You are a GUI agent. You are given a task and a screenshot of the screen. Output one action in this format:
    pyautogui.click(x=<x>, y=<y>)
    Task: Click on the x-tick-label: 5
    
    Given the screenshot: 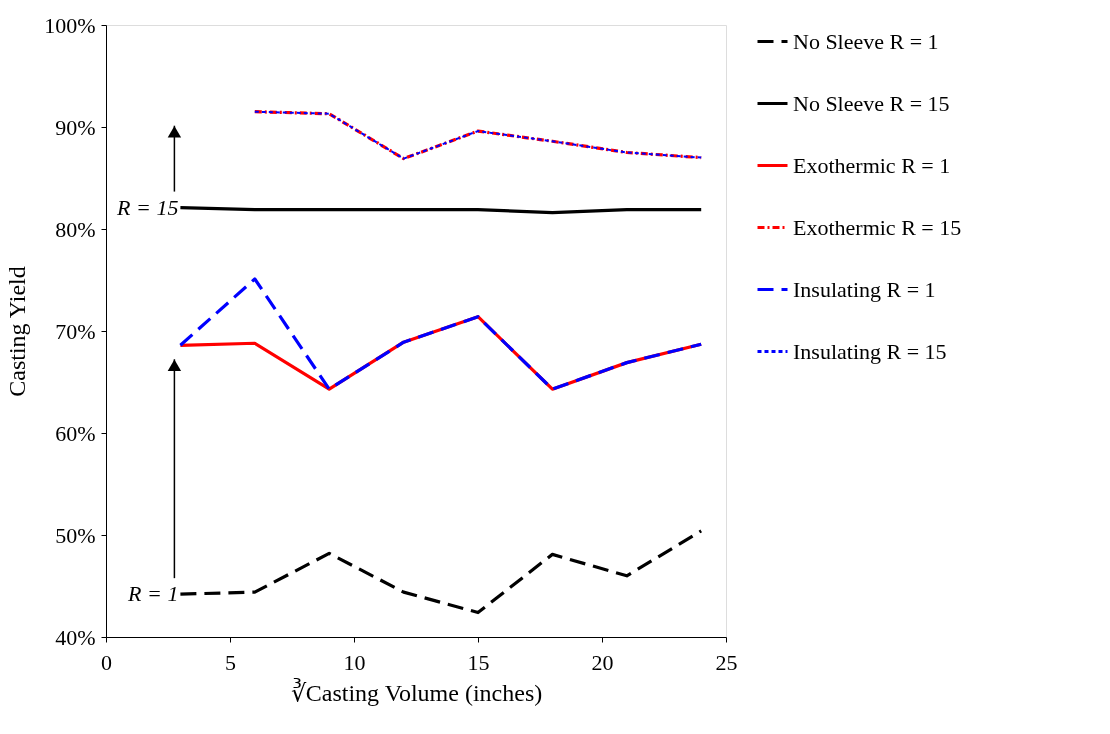 What is the action you would take?
    pyautogui.click(x=230, y=662)
    